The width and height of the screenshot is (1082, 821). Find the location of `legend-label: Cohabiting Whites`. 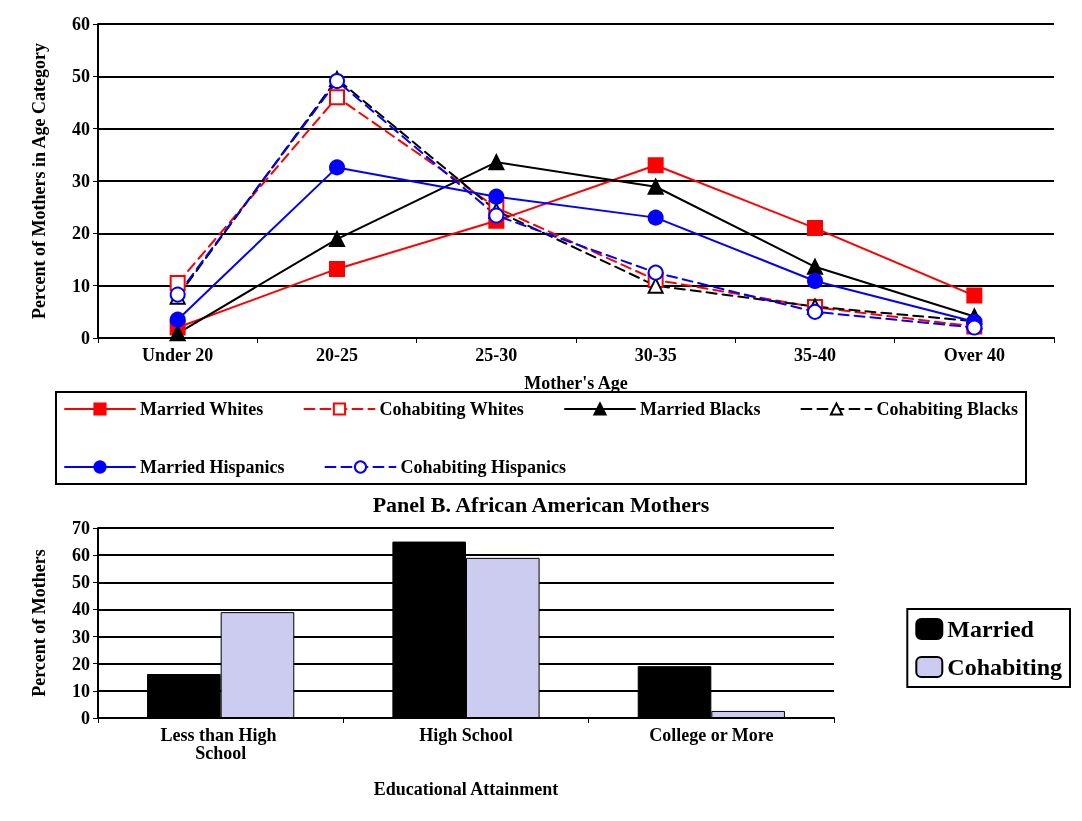

legend-label: Cohabiting Whites is located at coordinates (451, 409).